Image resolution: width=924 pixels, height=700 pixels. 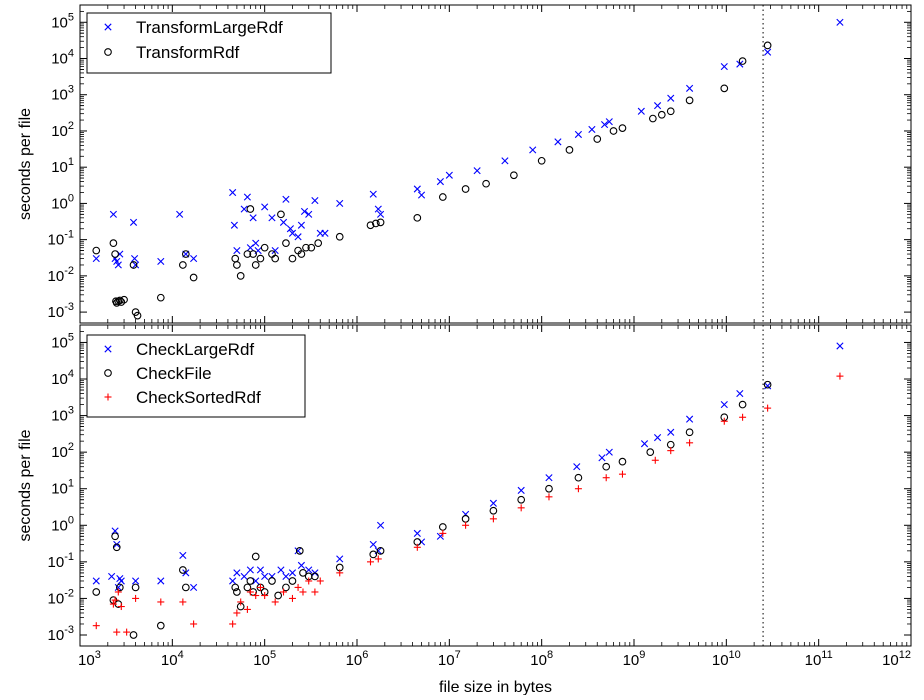 I want to click on legend-box, so click(x=196, y=376).